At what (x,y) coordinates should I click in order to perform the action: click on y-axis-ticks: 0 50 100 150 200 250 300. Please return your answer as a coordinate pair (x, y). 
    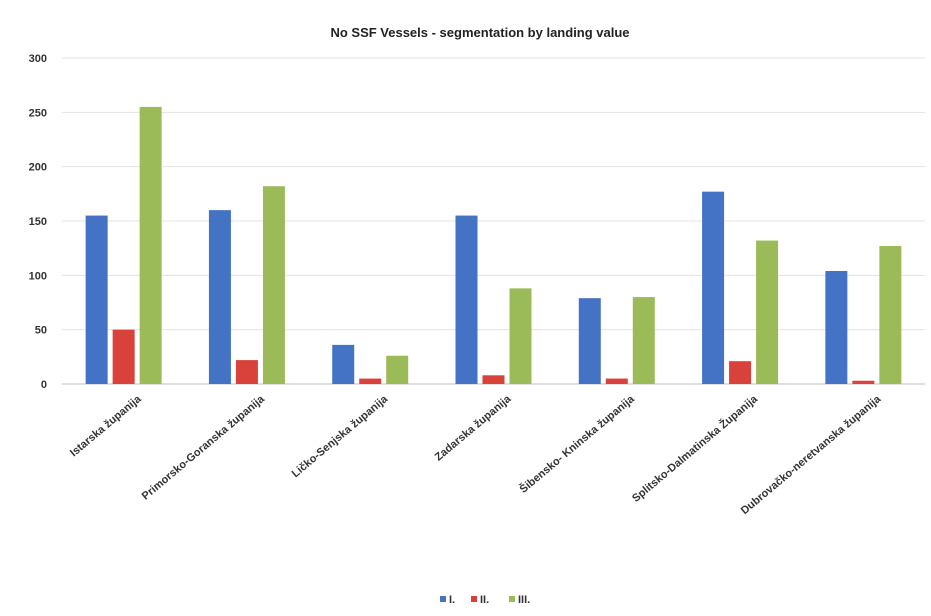
    Looking at the image, I should click on (38, 222).